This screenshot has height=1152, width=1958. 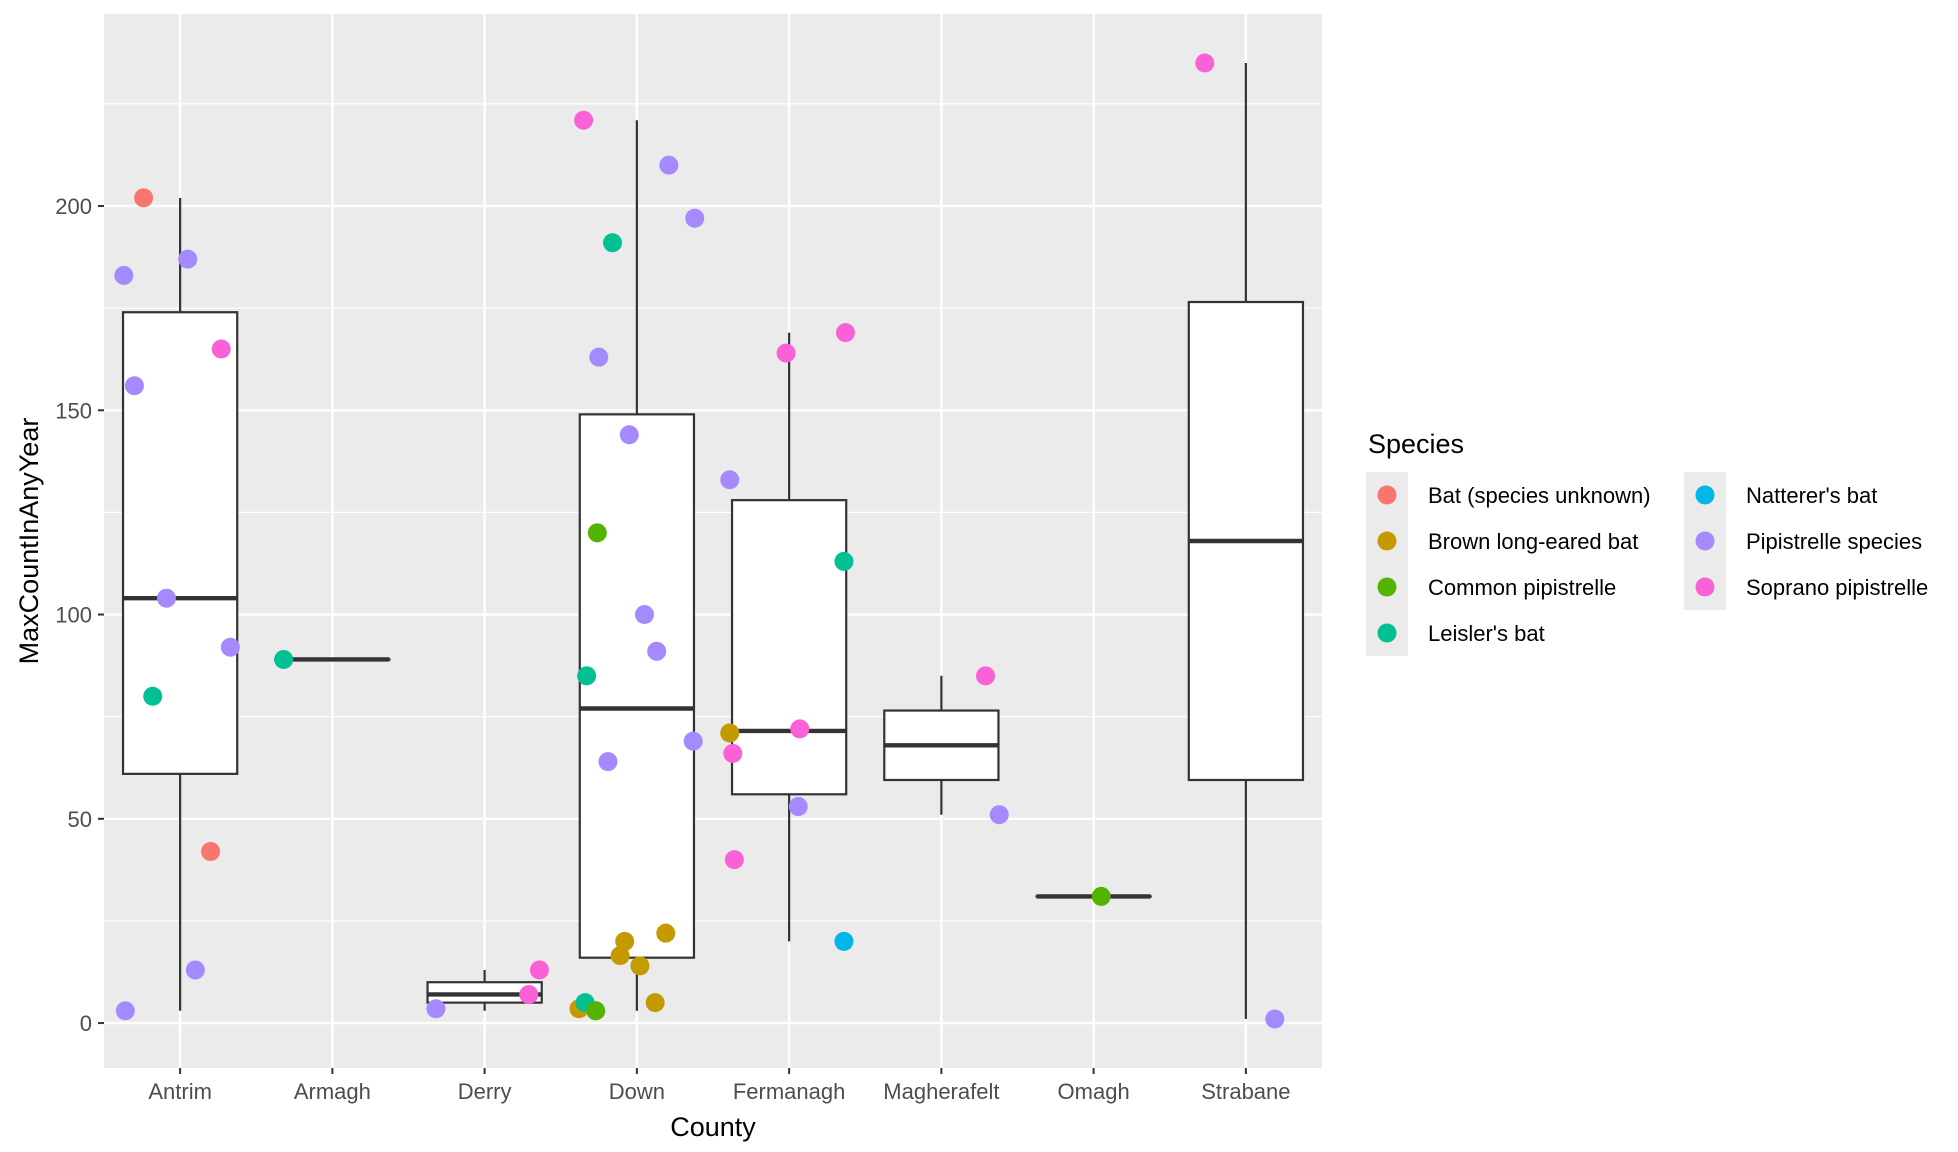 What do you see at coordinates (180, 1091) in the screenshot?
I see `x-tick-label-antrim: Antrim` at bounding box center [180, 1091].